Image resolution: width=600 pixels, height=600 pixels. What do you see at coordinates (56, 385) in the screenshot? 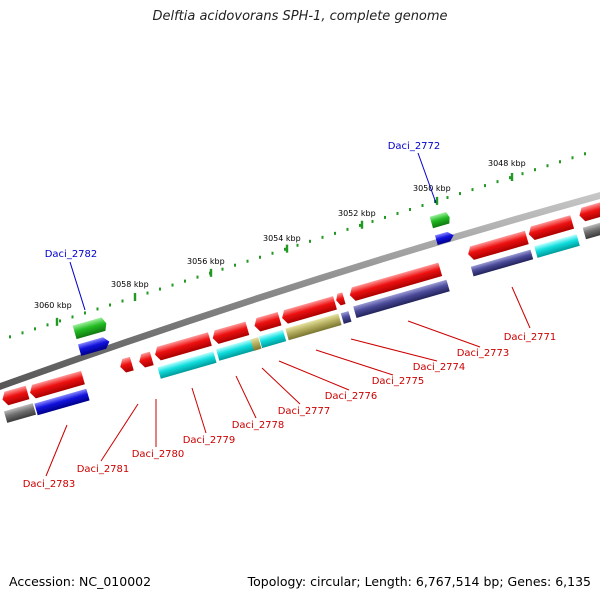
I see `gene-Daci-2783-cds` at bounding box center [56, 385].